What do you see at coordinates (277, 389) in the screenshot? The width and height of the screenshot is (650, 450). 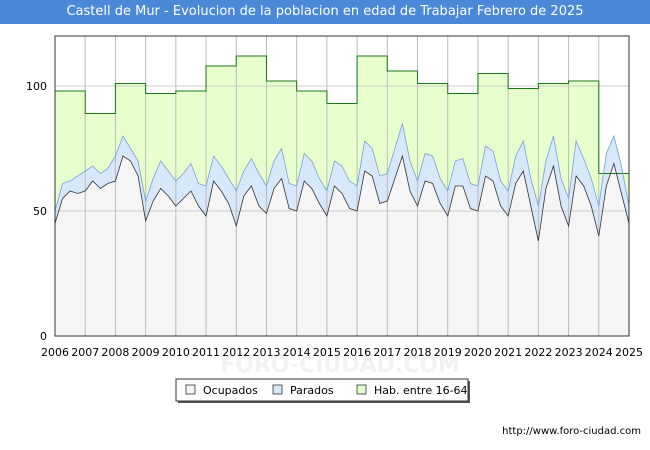 I see `legend-swatch-parados` at bounding box center [277, 389].